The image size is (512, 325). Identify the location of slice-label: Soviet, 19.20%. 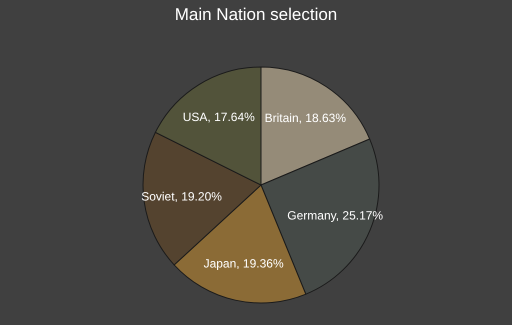
(181, 196).